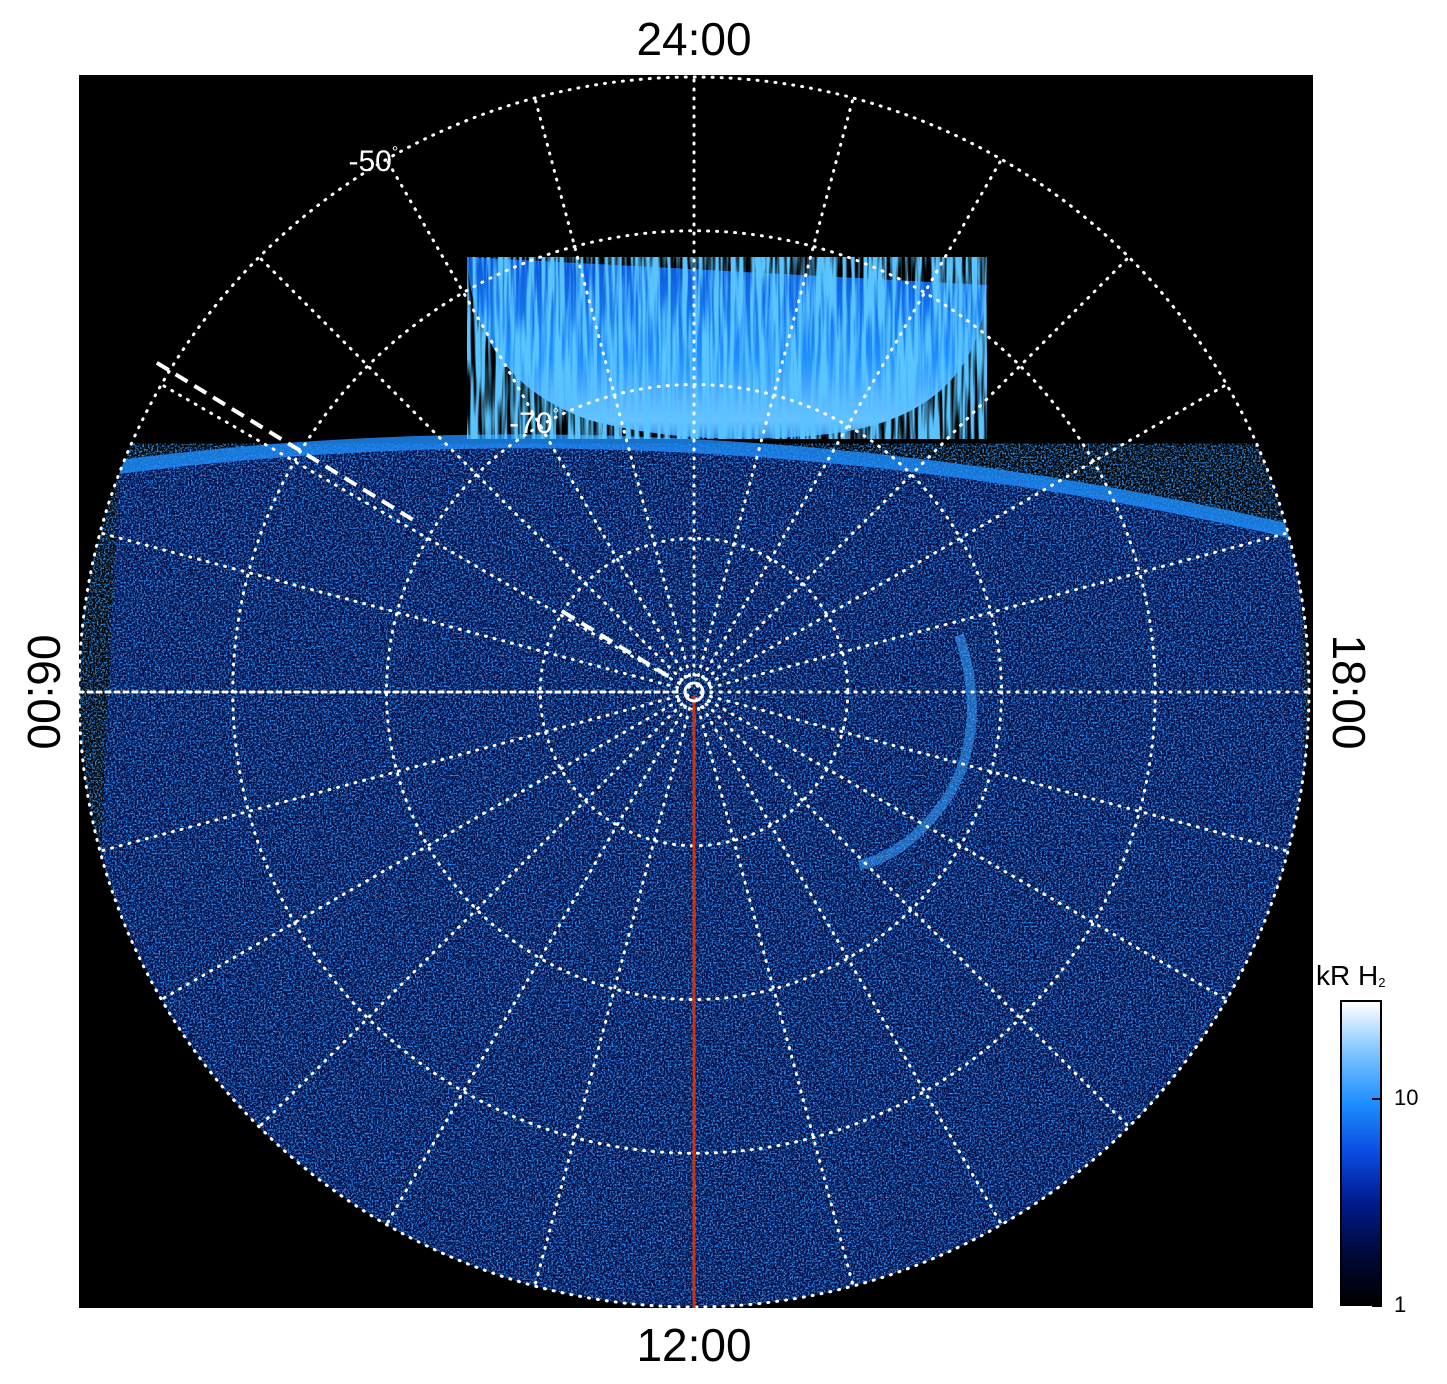 Image resolution: width=1447 pixels, height=1384 pixels. I want to click on dayside-boundary-streaks, so click(709, 487).